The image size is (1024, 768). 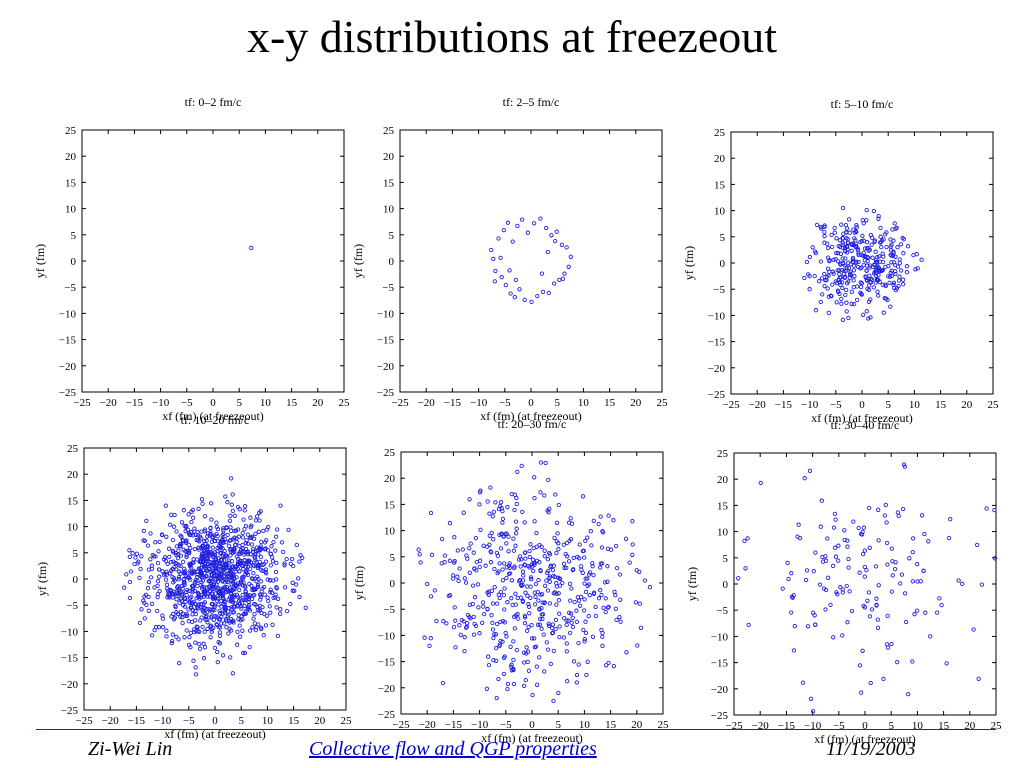 What do you see at coordinates (787, 726) in the screenshot?
I see `x-tick-label: −15` at bounding box center [787, 726].